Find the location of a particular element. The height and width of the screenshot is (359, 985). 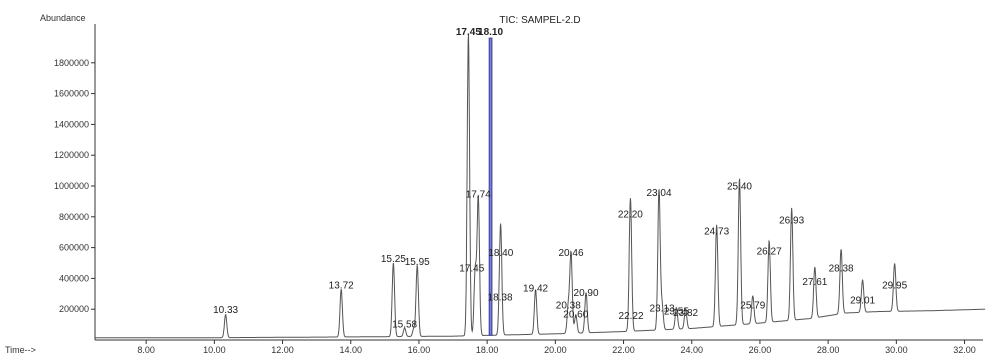

highlighted-peak is located at coordinates (490, 186).